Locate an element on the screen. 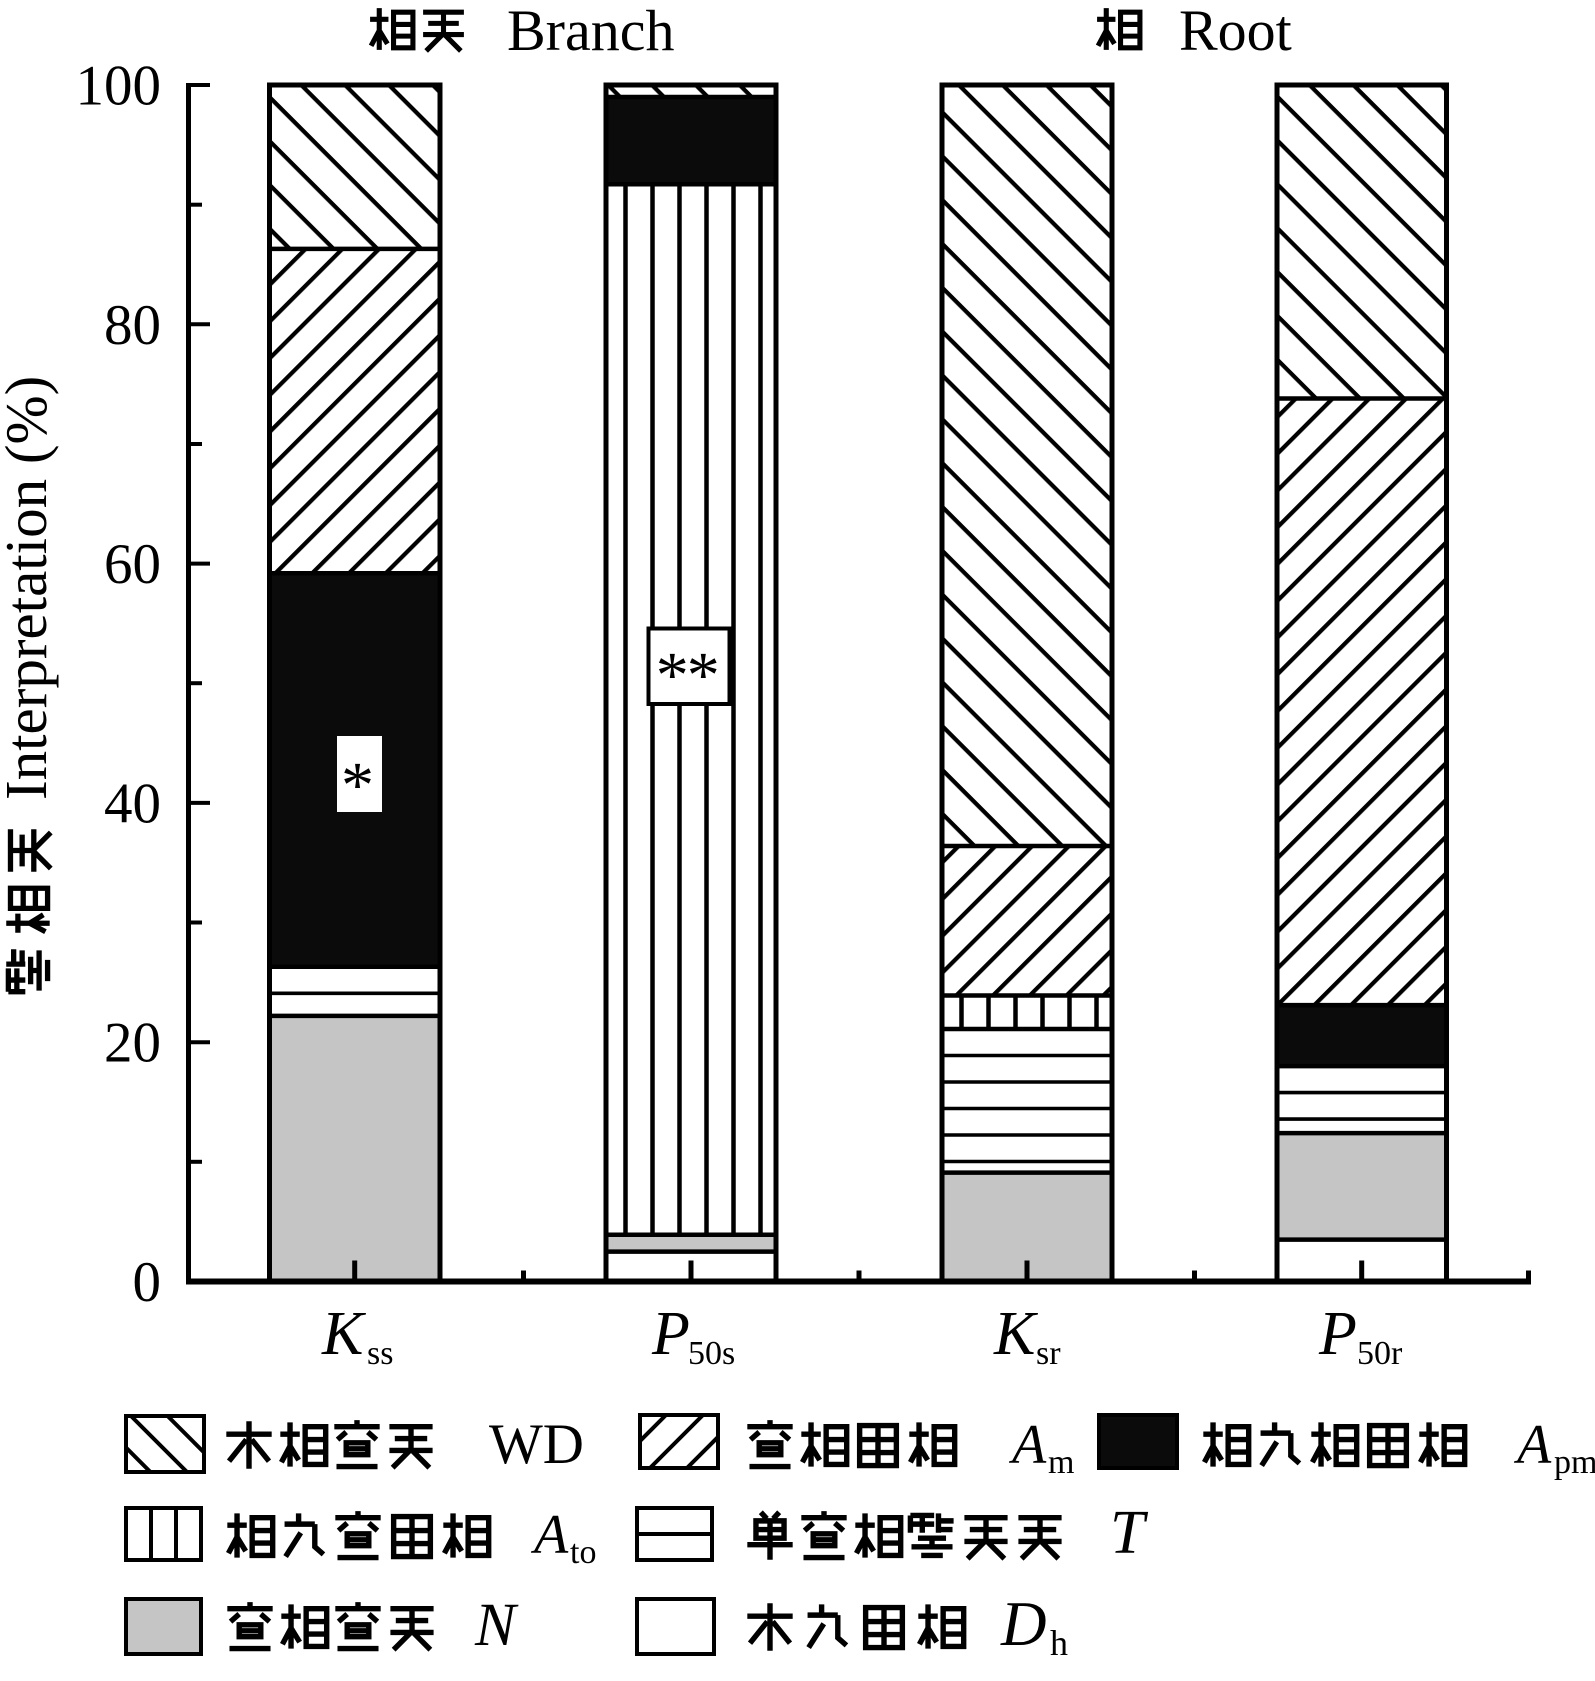  svg-text: to is located at coordinates (583, 1552).